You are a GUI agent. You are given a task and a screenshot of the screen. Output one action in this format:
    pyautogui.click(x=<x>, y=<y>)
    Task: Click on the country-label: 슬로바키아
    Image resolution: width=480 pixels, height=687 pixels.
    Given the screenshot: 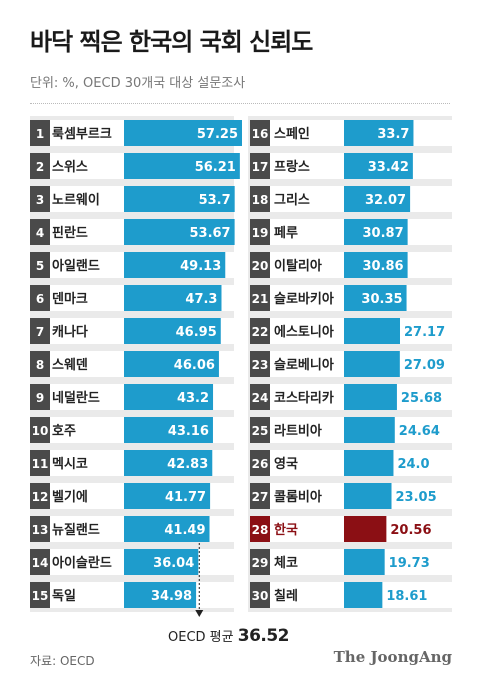 What is the action you would take?
    pyautogui.click(x=304, y=299)
    